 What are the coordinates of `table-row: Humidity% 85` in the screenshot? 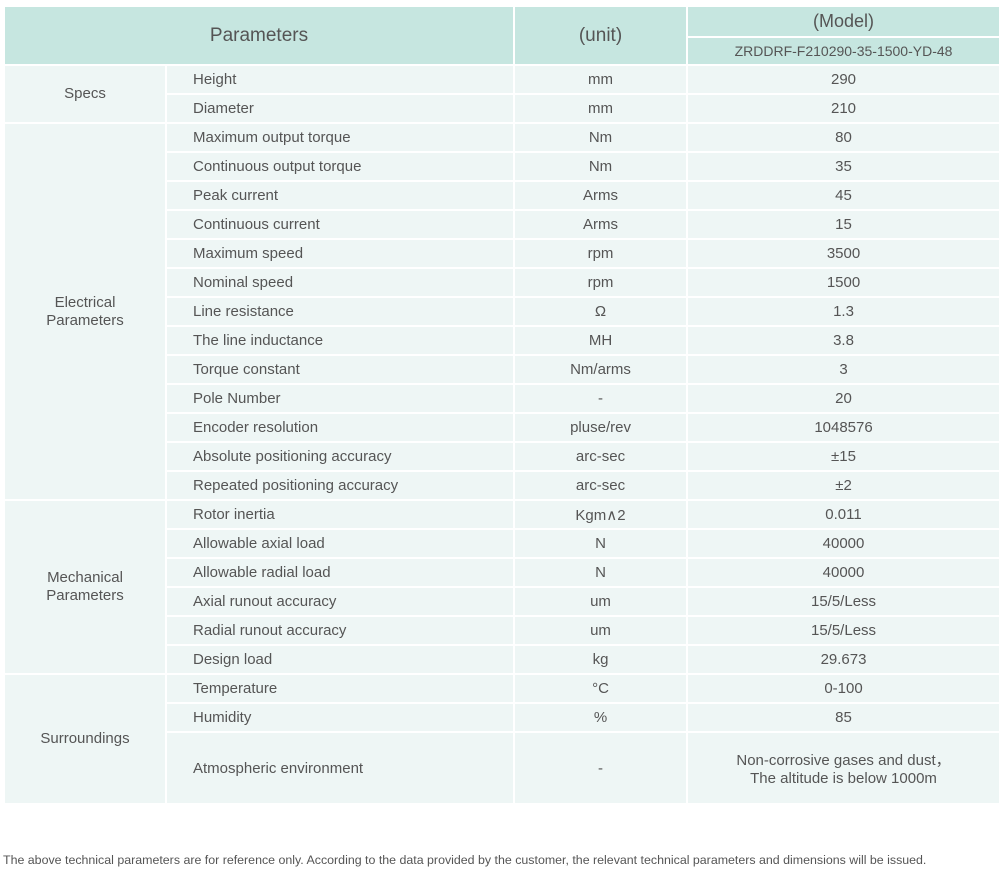 It's located at (501, 717).